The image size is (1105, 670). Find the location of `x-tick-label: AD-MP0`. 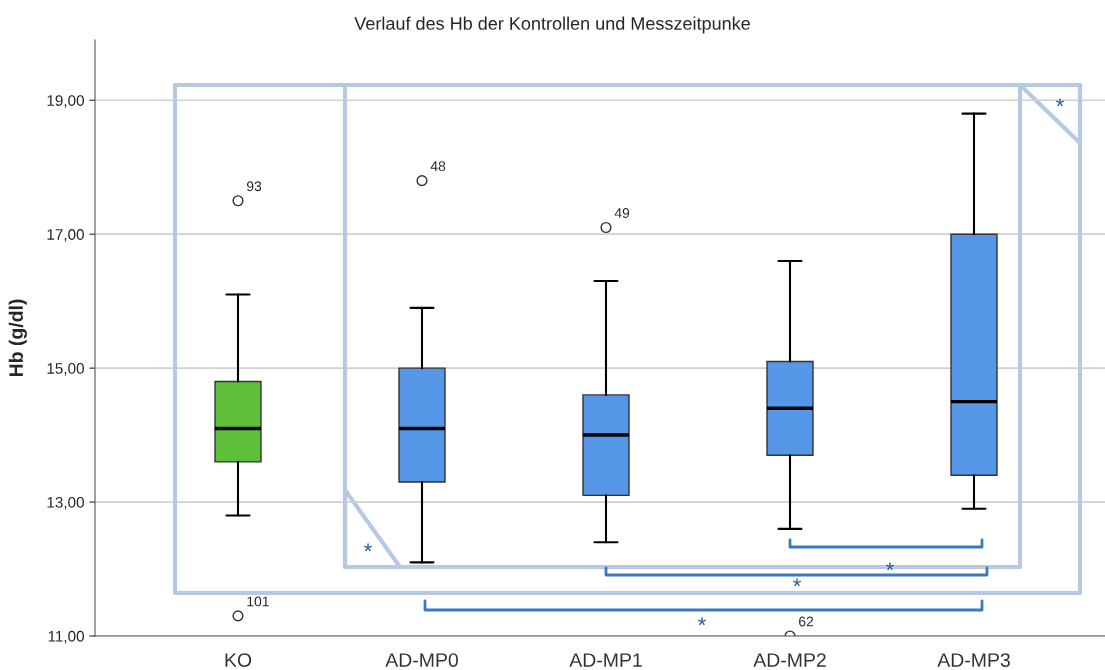

x-tick-label: AD-MP0 is located at coordinates (421, 660).